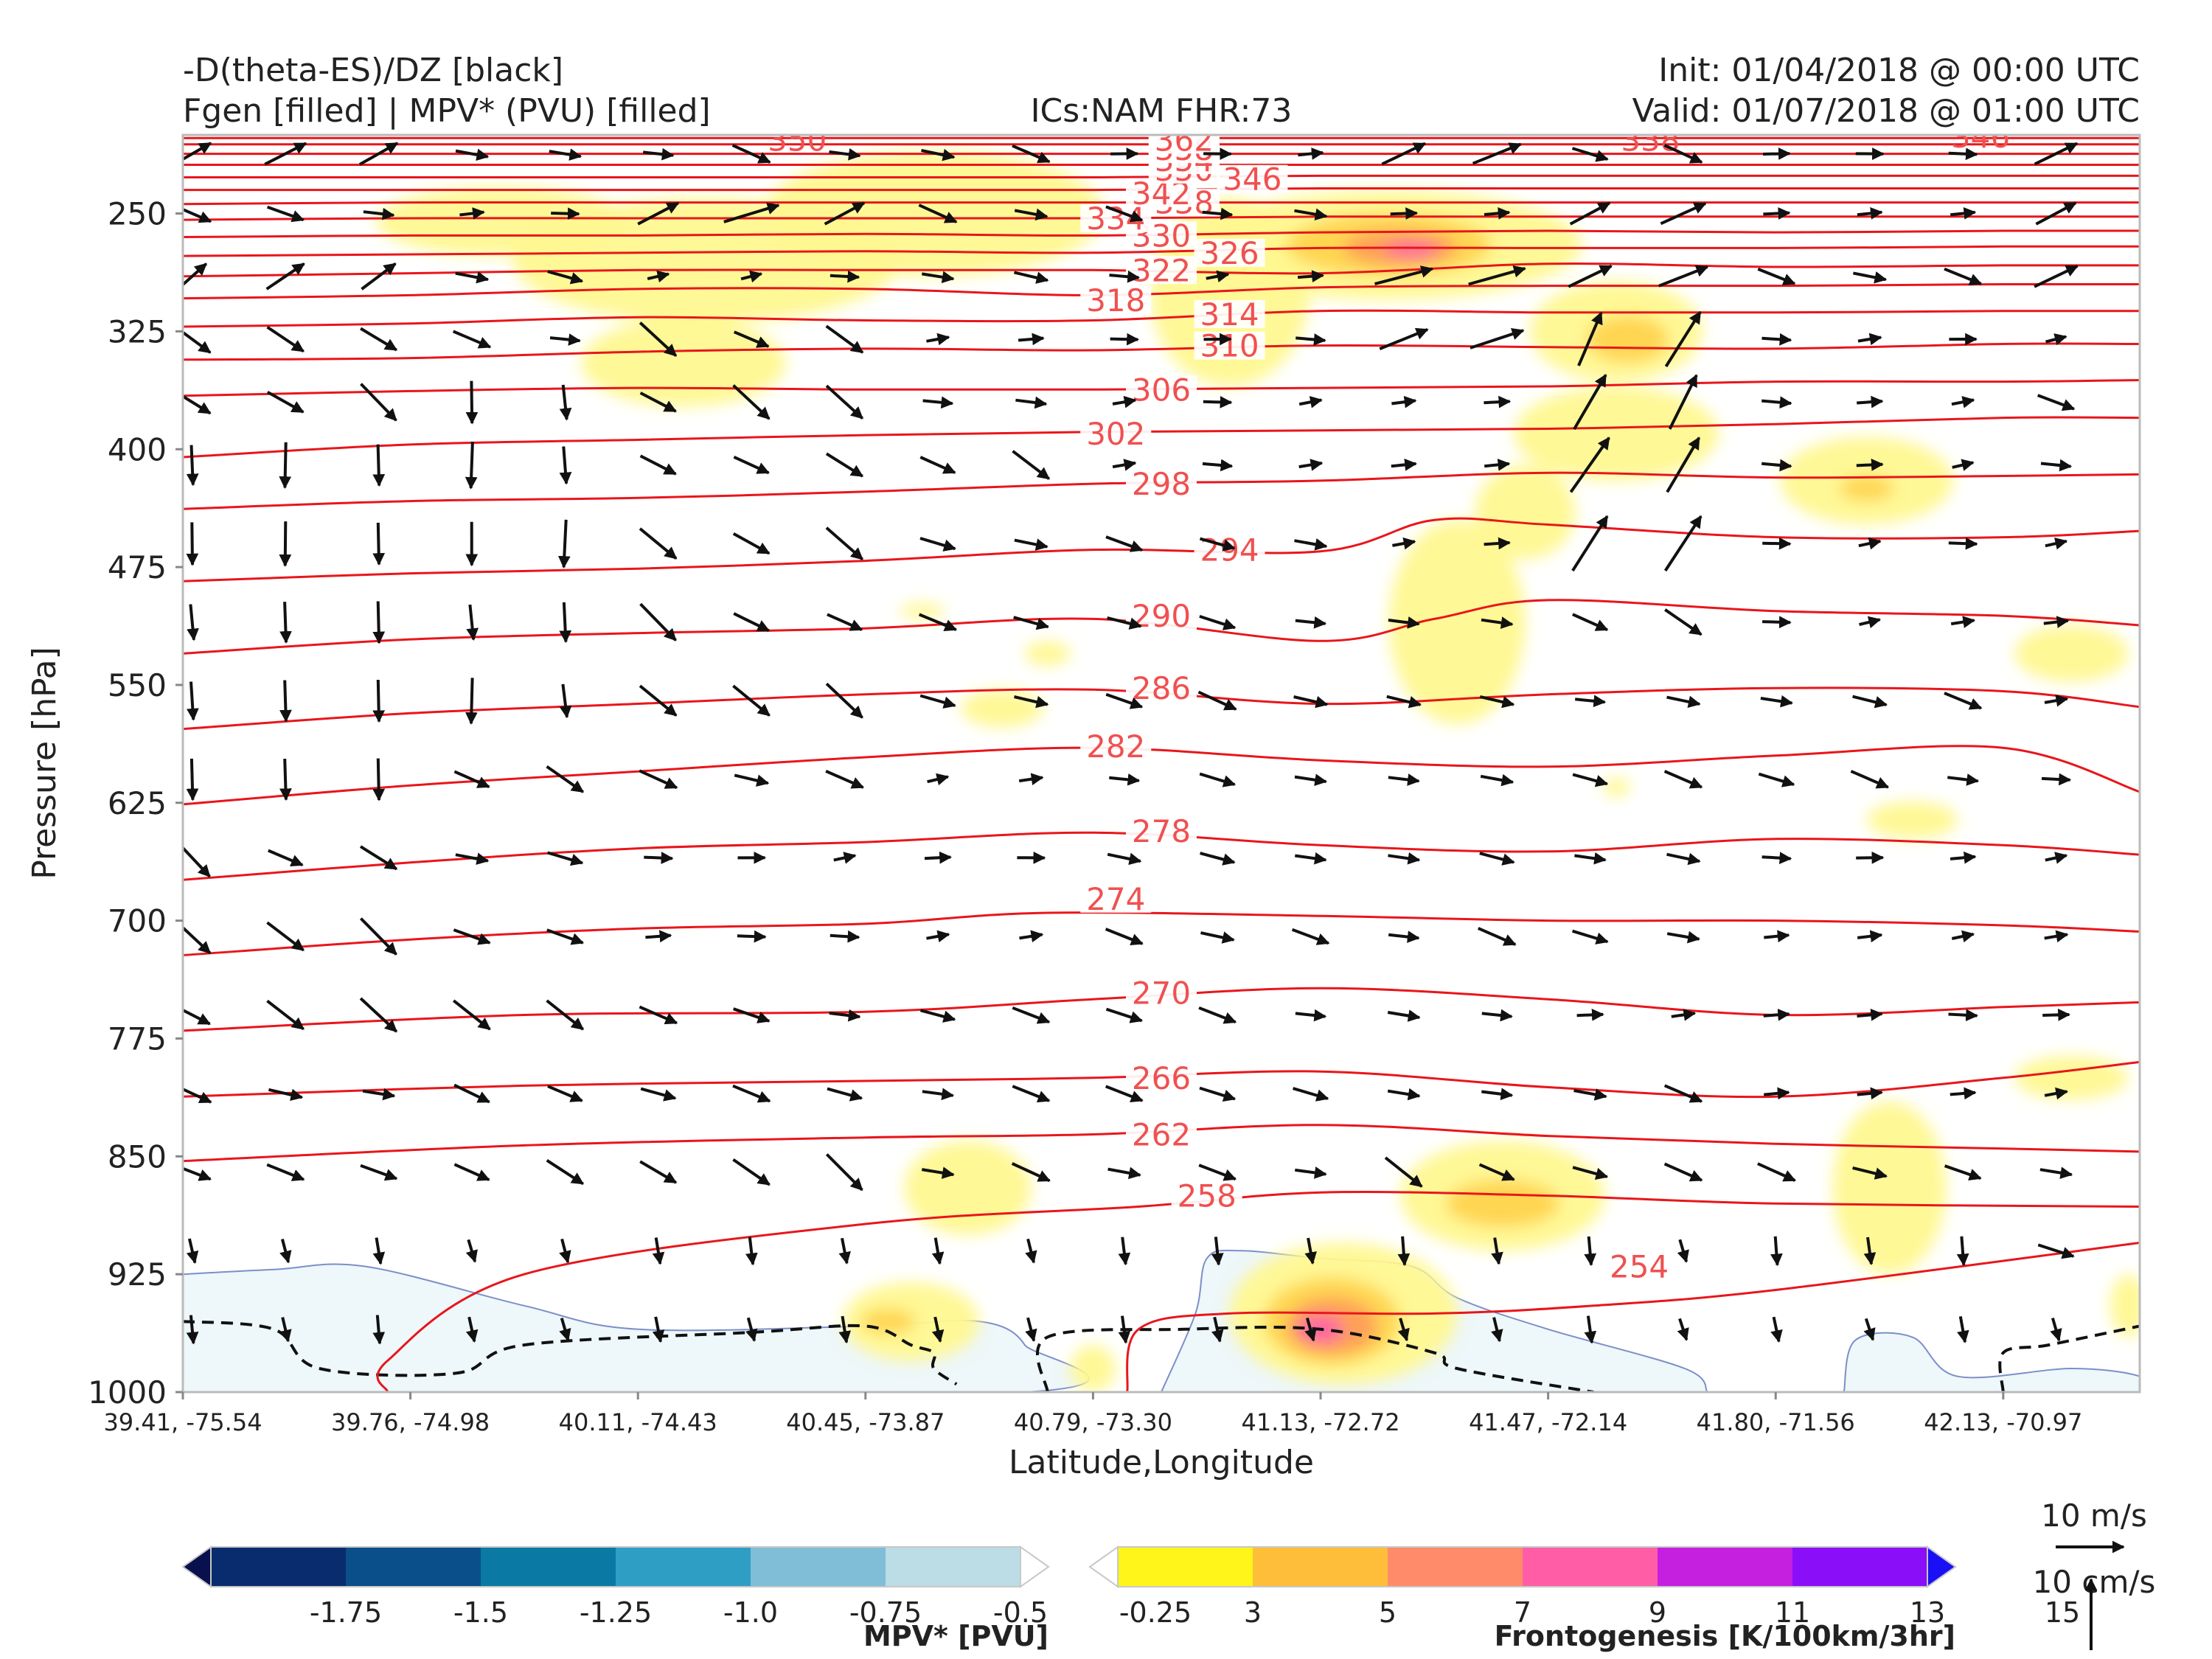 The width and height of the screenshot is (2212, 1659). I want to click on fgen-colorbar-tick-6: 15, so click(2062, 1612).